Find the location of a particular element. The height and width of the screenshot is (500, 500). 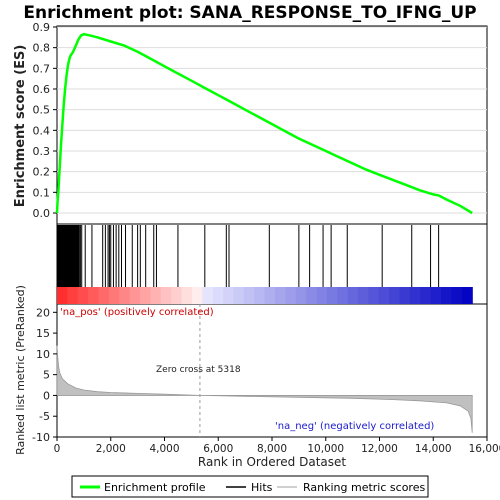

rank-heat-bar is located at coordinates (265, 295).